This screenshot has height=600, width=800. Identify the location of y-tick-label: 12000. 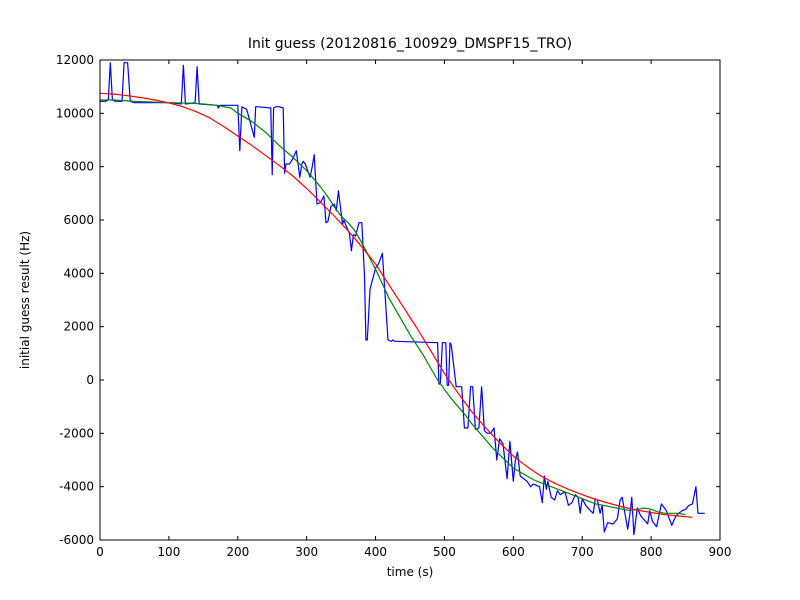
(75, 60).